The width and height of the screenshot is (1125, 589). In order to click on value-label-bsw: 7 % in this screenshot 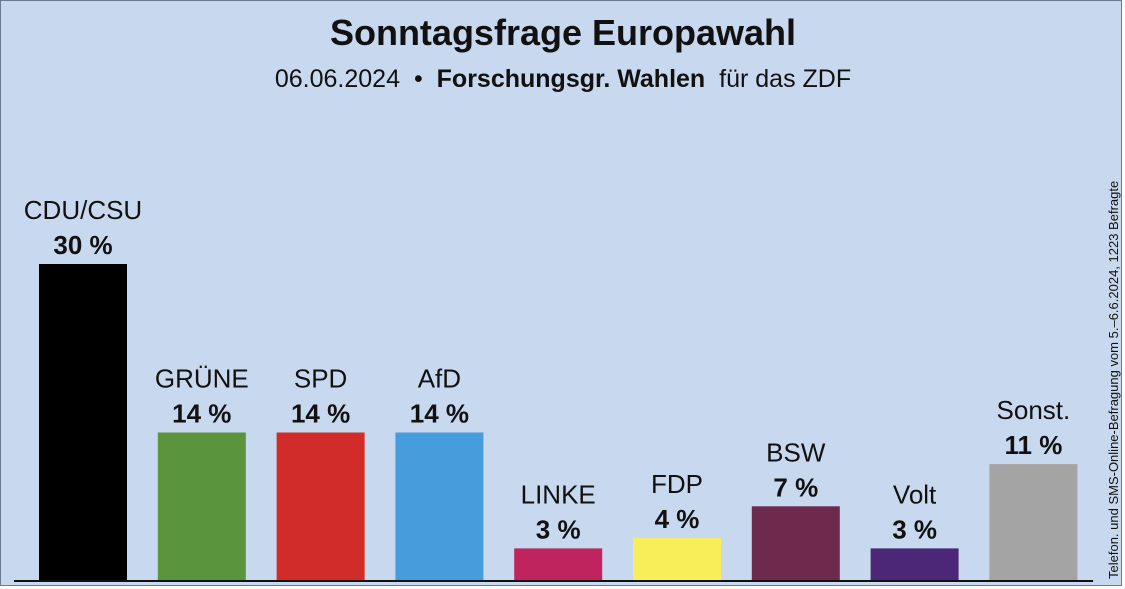, I will do `click(795, 487)`.